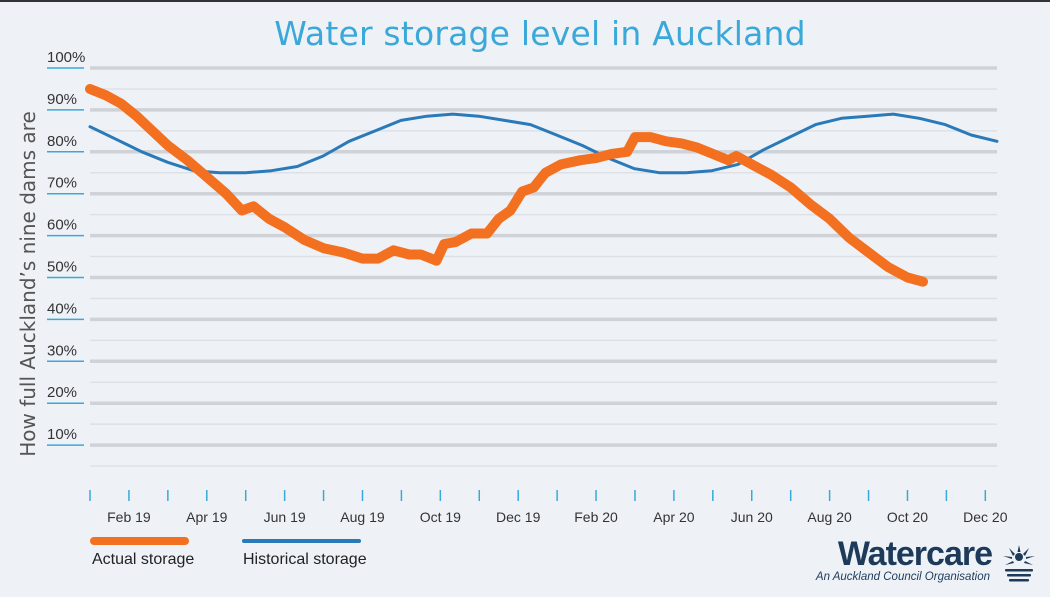 Image resolution: width=1050 pixels, height=599 pixels. Describe the element at coordinates (540, 33) in the screenshot. I see `chart-title: Water storage level in Auckland` at that location.